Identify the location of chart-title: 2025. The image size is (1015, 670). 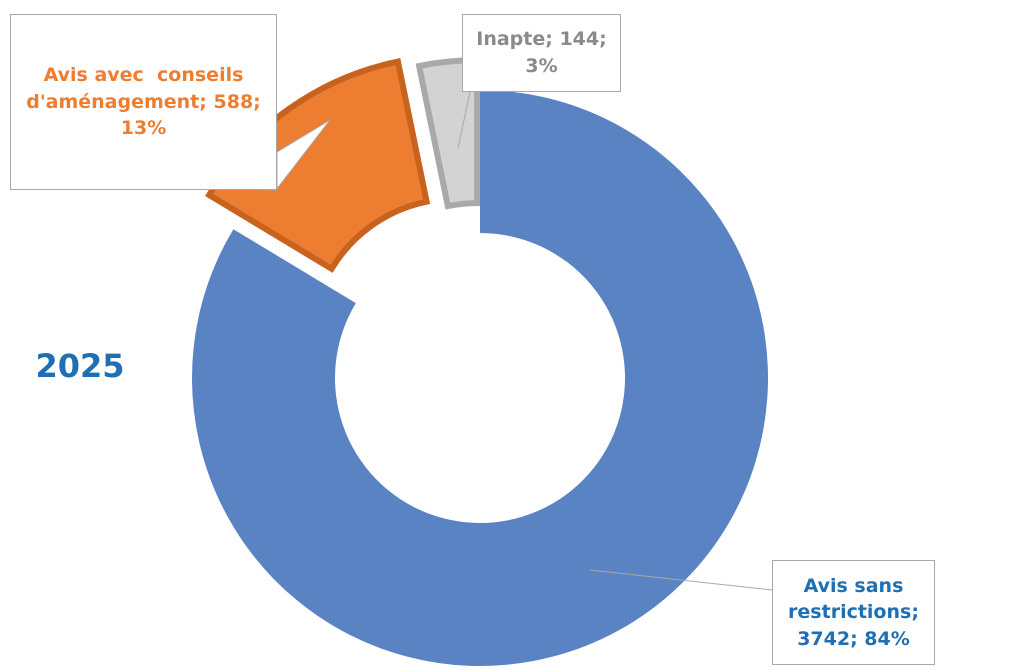
(79, 366).